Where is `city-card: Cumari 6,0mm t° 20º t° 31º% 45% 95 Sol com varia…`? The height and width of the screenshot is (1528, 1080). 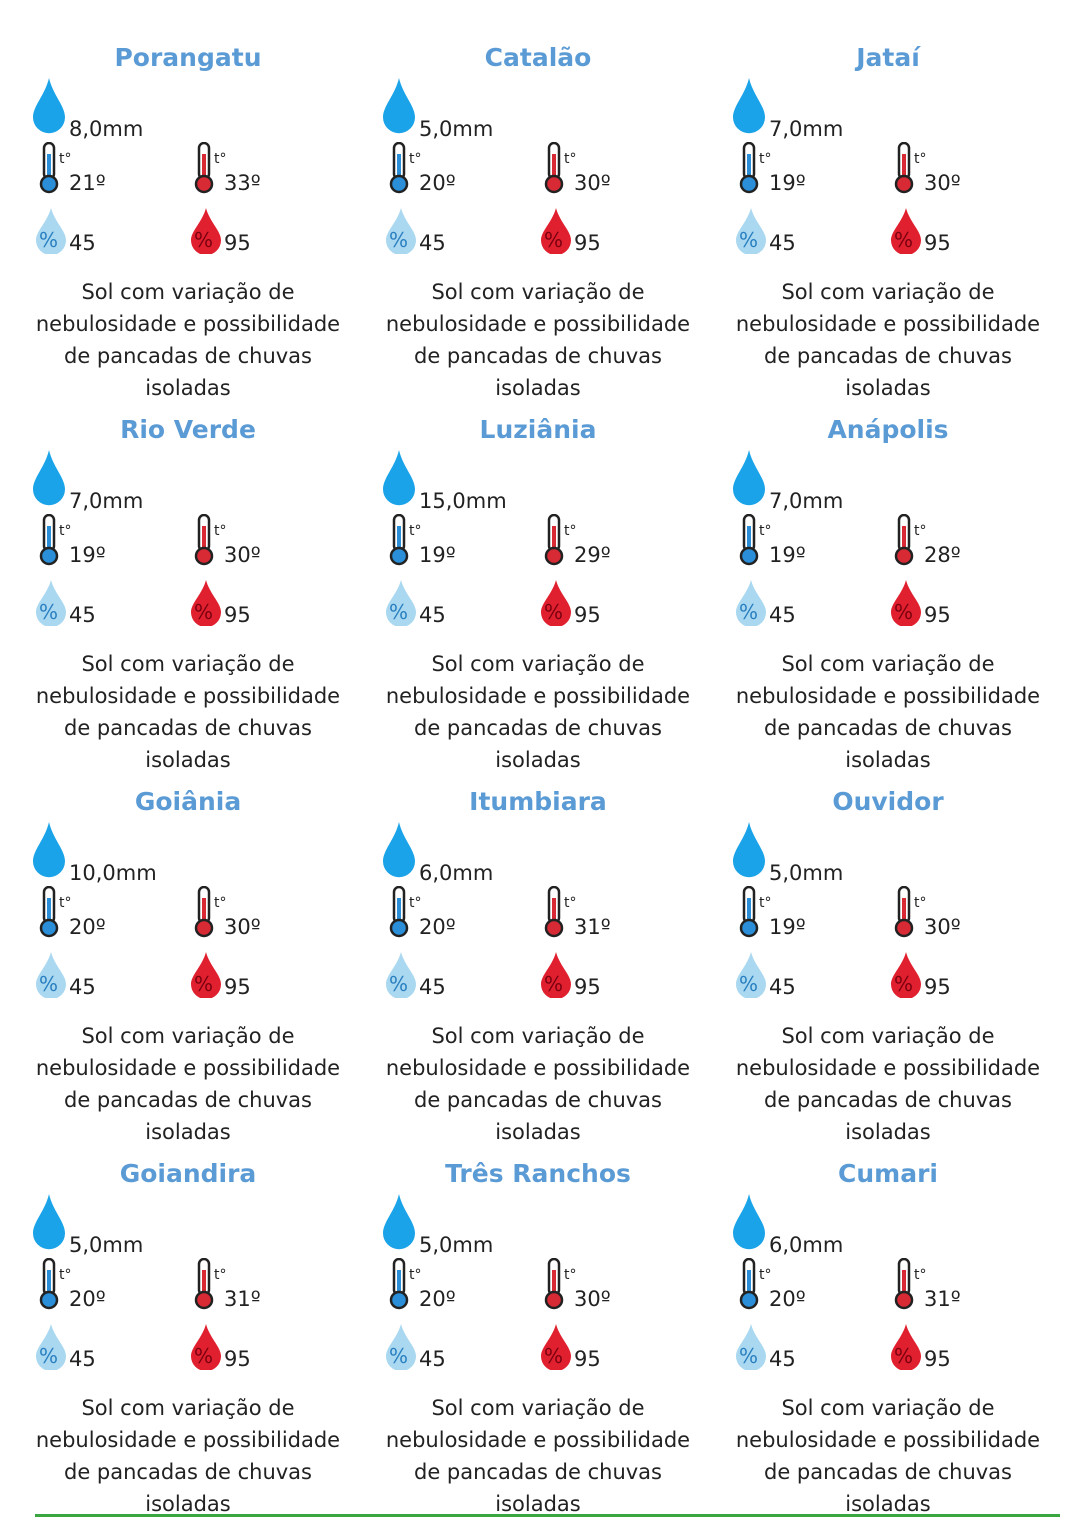 city-card: Cumari 6,0mm t° 20º t° 31º% 45% 95 Sol com varia… is located at coordinates (888, 1342).